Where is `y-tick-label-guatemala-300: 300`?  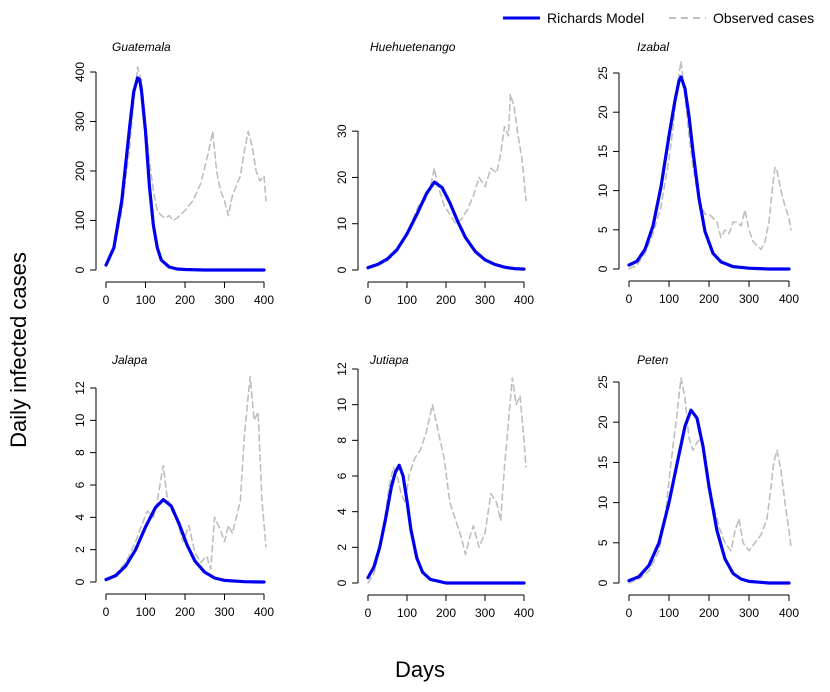
y-tick-label-guatemala-300: 300 is located at coordinates (80, 121).